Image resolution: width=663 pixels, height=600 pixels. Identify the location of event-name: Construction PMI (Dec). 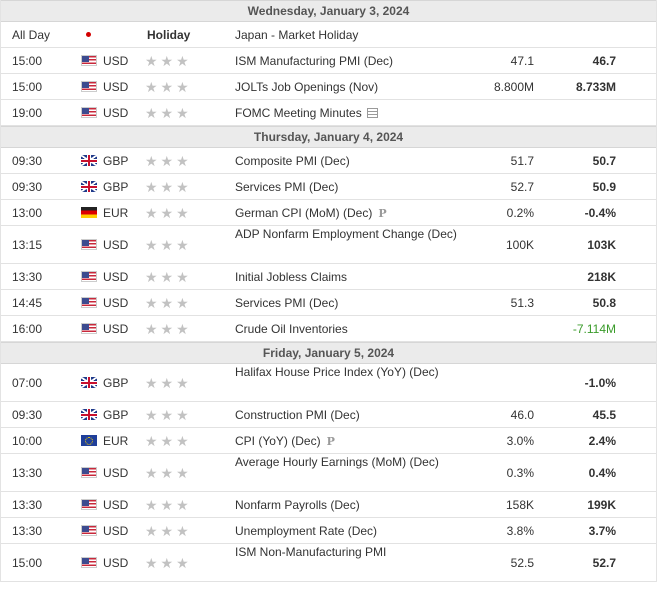
(355, 415).